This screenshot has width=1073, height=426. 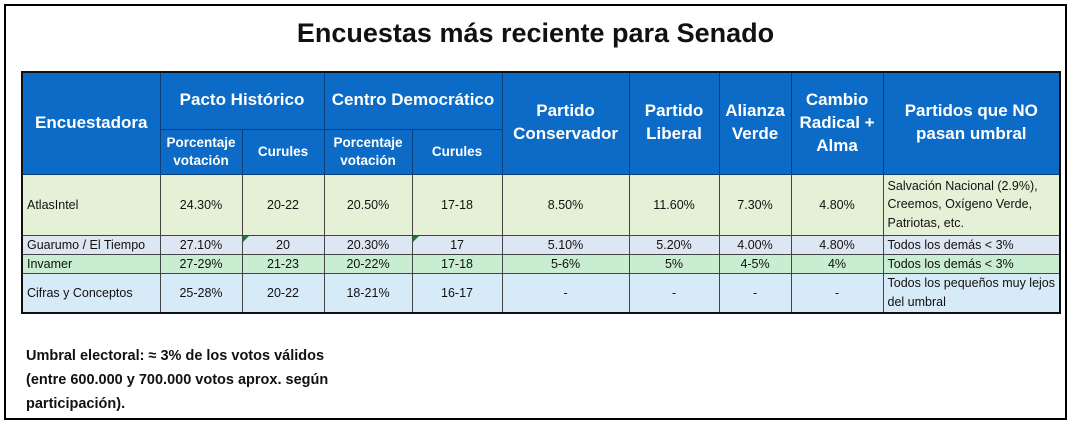 I want to click on cell-pacto-pct: 27-29%, so click(x=201, y=263).